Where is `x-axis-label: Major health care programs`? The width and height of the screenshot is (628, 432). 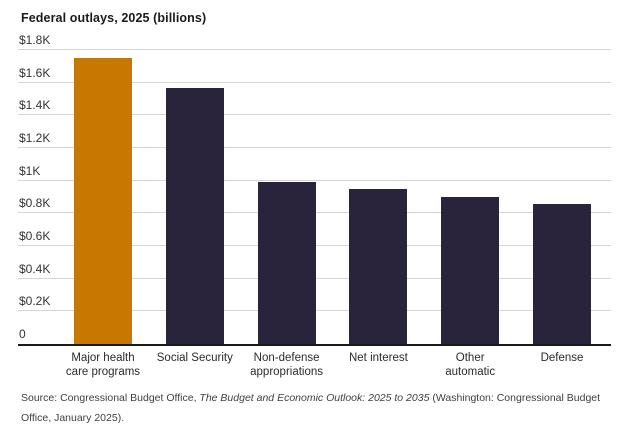 x-axis-label: Major health care programs is located at coordinates (103, 365).